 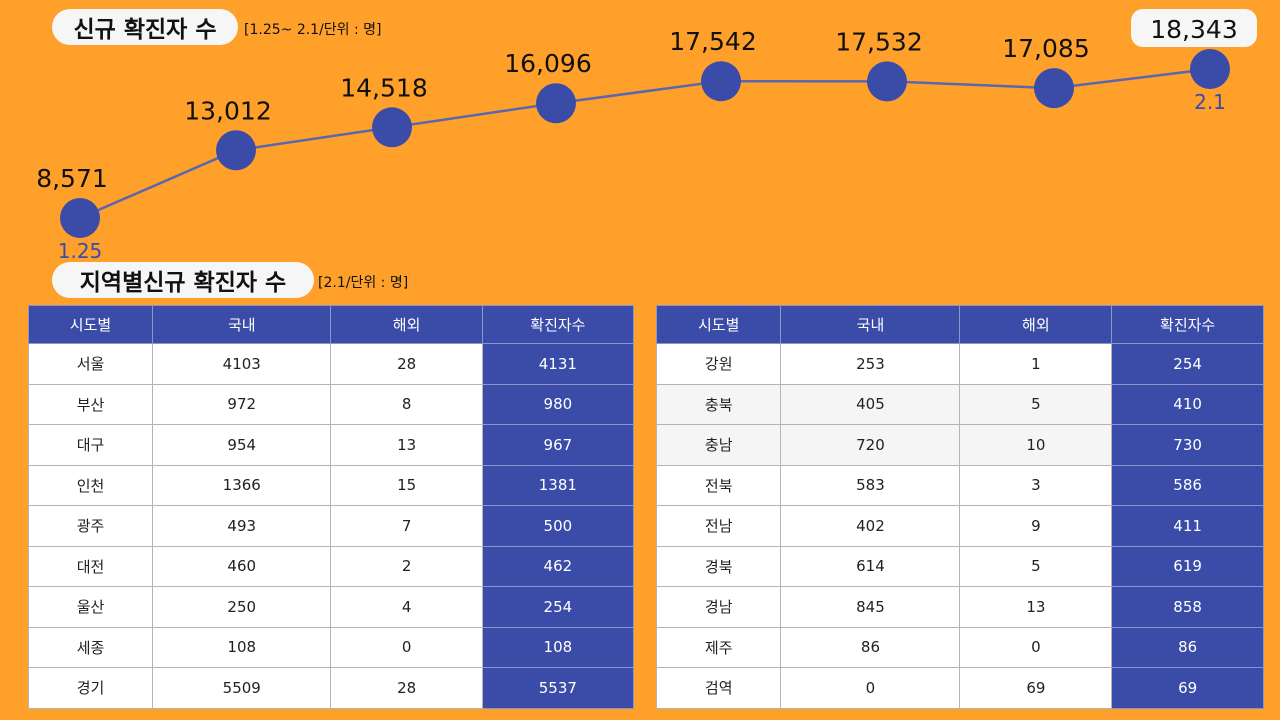 What do you see at coordinates (1187, 526) in the screenshot?
I see `table-cell: 411` at bounding box center [1187, 526].